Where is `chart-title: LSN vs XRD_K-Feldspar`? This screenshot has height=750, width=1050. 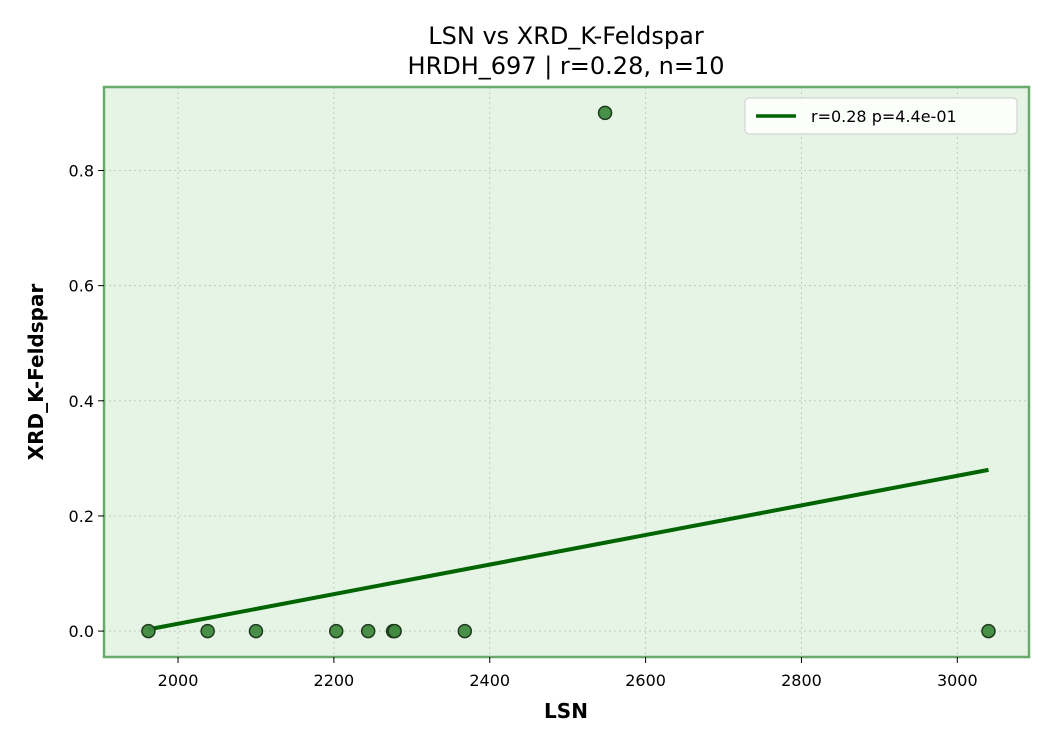 chart-title: LSN vs XRD_K-Feldspar is located at coordinates (566, 36).